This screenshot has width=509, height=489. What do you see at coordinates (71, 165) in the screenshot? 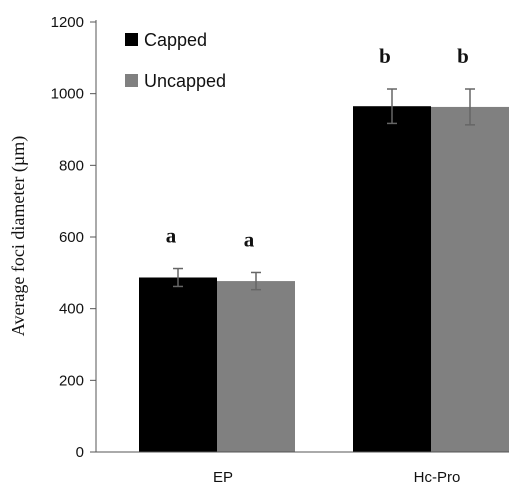
I see `y-tick-label: 800` at bounding box center [71, 165].